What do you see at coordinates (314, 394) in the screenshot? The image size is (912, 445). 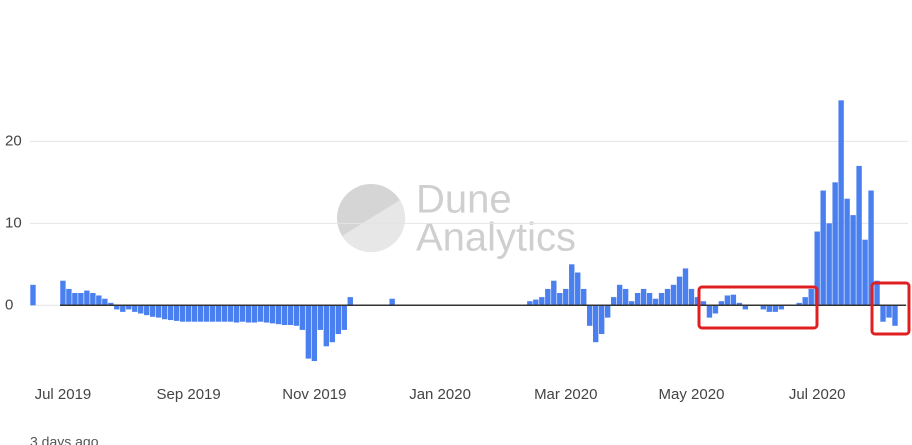 I see `x-tick-label: Nov 2019` at bounding box center [314, 394].